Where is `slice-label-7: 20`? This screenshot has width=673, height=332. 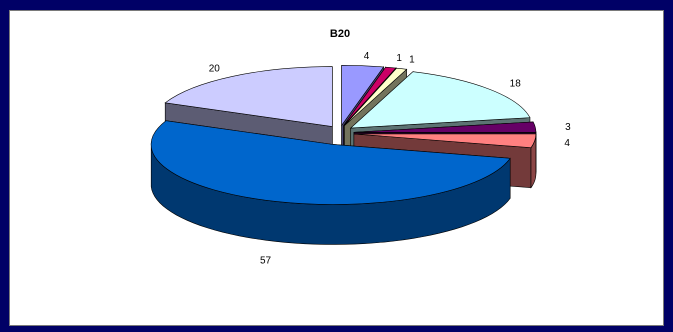 slice-label-7: 20 is located at coordinates (215, 68).